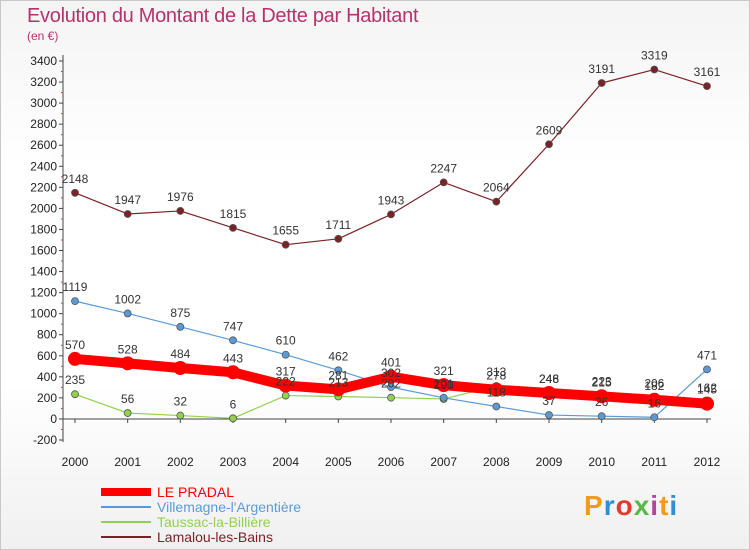  Describe the element at coordinates (286, 341) in the screenshot. I see `data-label: 610` at that location.